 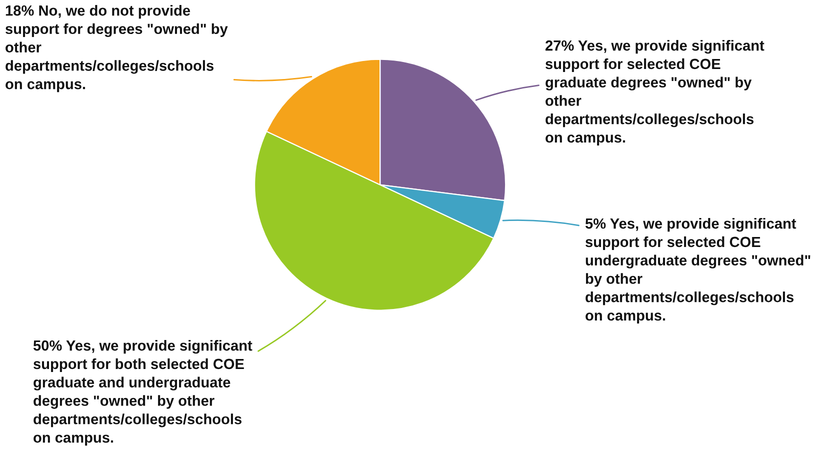 I want to click on slice-label: 50% Yes, we provide significant support for both selected COE graduate and undergraduate degrees "owned" by other departments/colleges/schools on campus., so click(x=142, y=393).